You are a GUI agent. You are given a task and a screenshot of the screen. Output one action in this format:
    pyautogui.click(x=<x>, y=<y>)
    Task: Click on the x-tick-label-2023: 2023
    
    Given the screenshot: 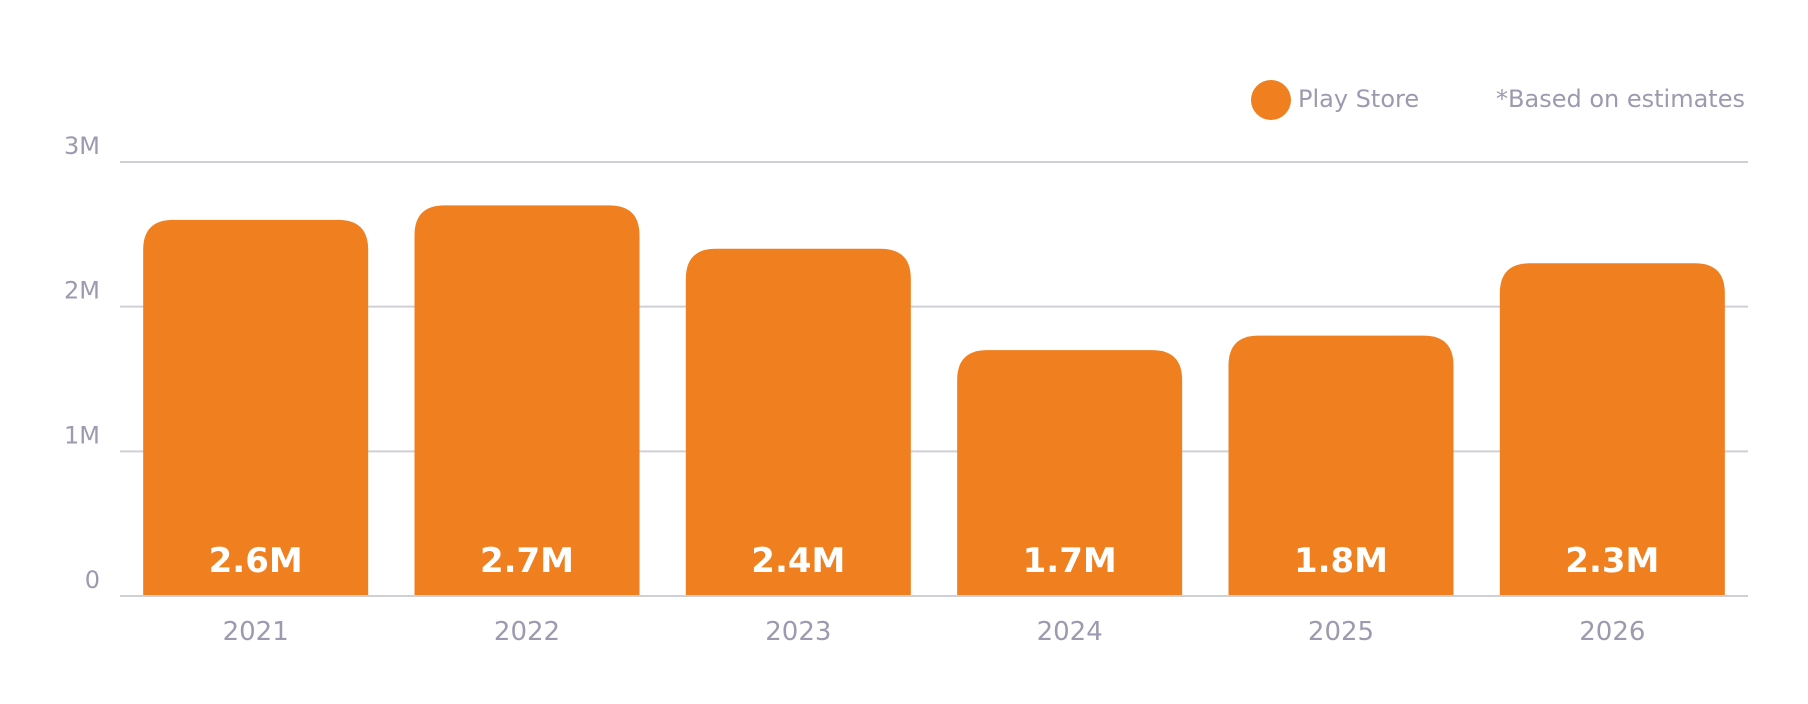 What is the action you would take?
    pyautogui.click(x=798, y=632)
    